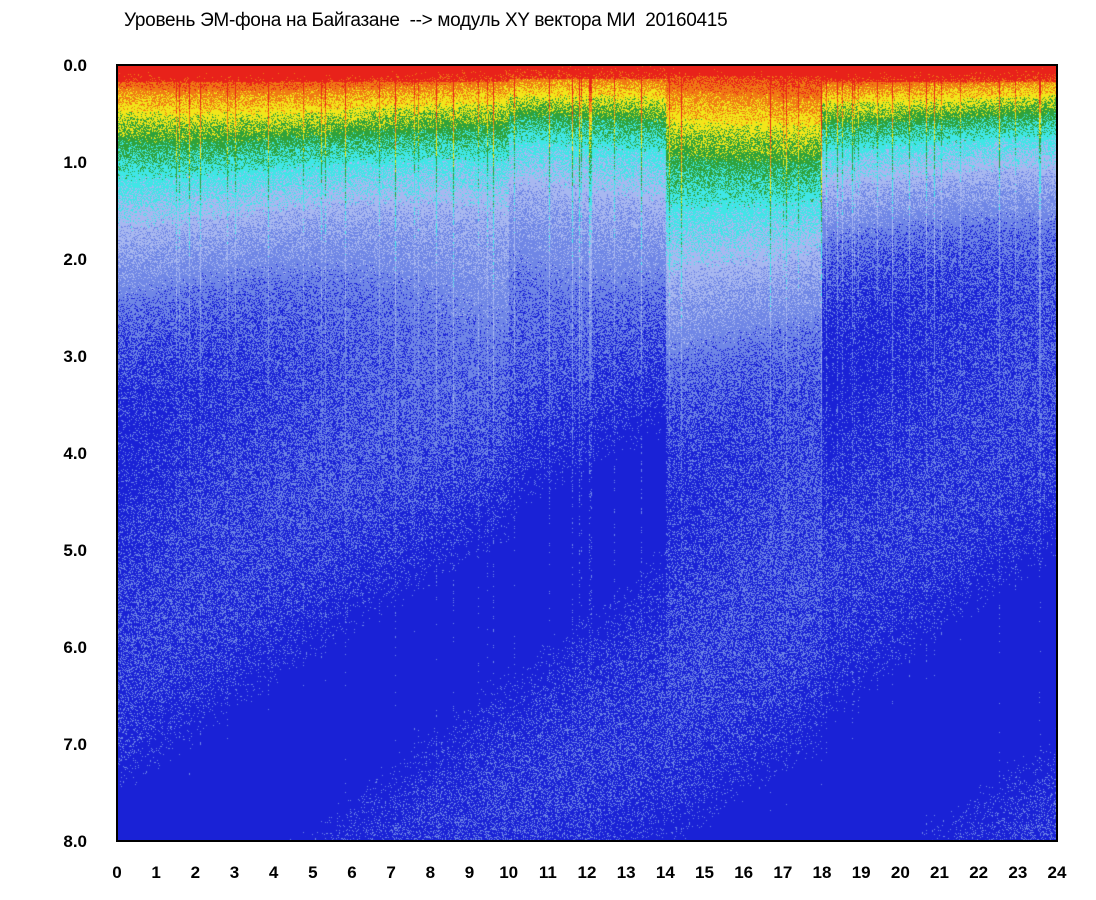  Describe the element at coordinates (939, 872) in the screenshot. I see `x-tick-label: 21` at that location.